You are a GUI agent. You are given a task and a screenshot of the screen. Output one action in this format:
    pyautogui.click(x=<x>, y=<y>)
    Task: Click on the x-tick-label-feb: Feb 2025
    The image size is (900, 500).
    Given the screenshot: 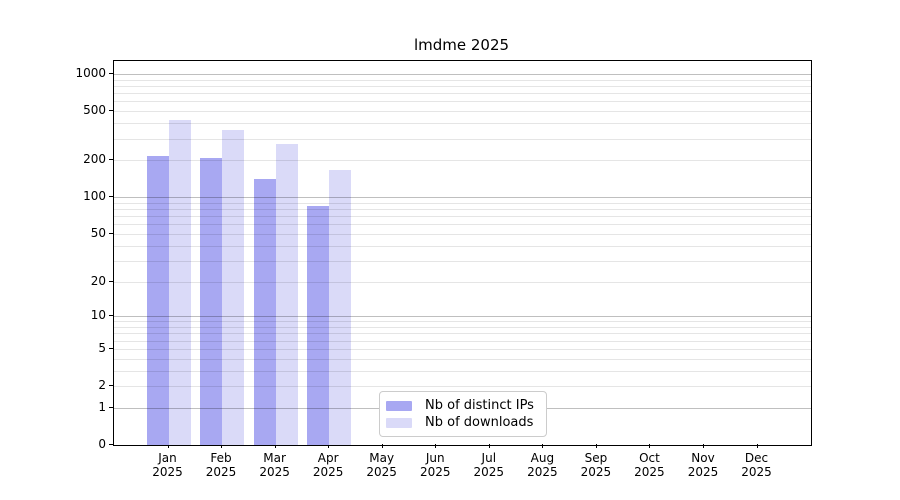 What is the action you would take?
    pyautogui.click(x=221, y=465)
    